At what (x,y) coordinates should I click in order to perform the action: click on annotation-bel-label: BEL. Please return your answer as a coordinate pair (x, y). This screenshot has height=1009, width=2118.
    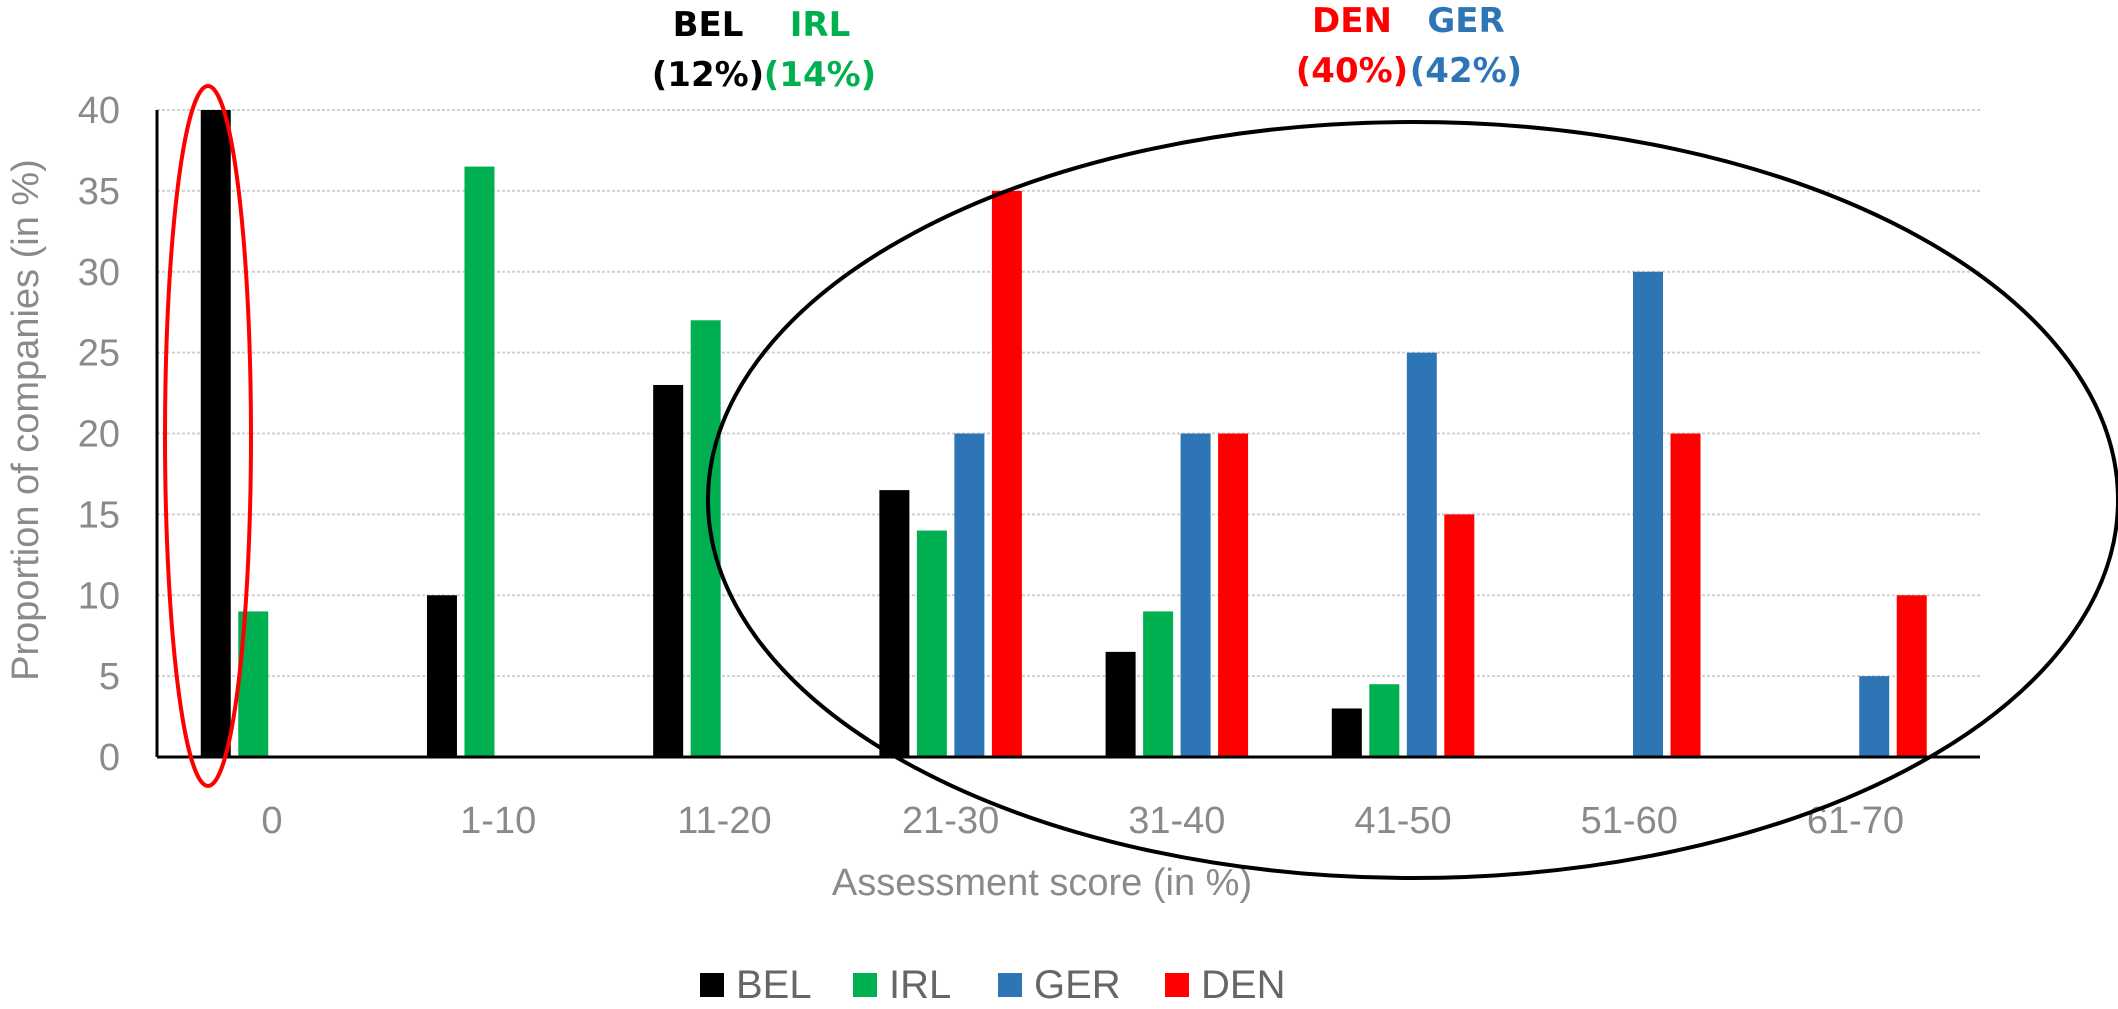
    Looking at the image, I should click on (708, 25).